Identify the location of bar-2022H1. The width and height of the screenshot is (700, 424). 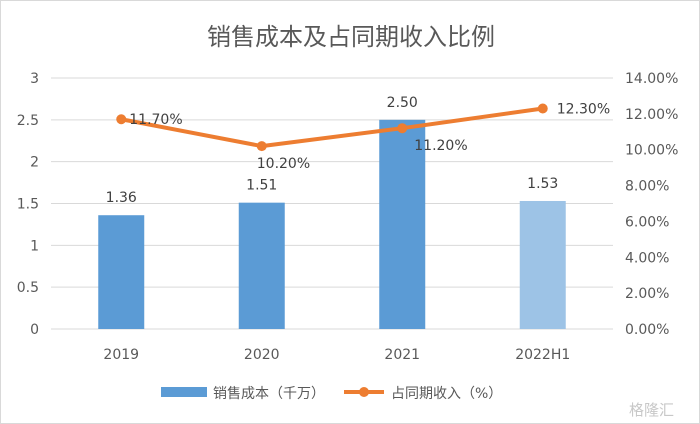
(542, 264).